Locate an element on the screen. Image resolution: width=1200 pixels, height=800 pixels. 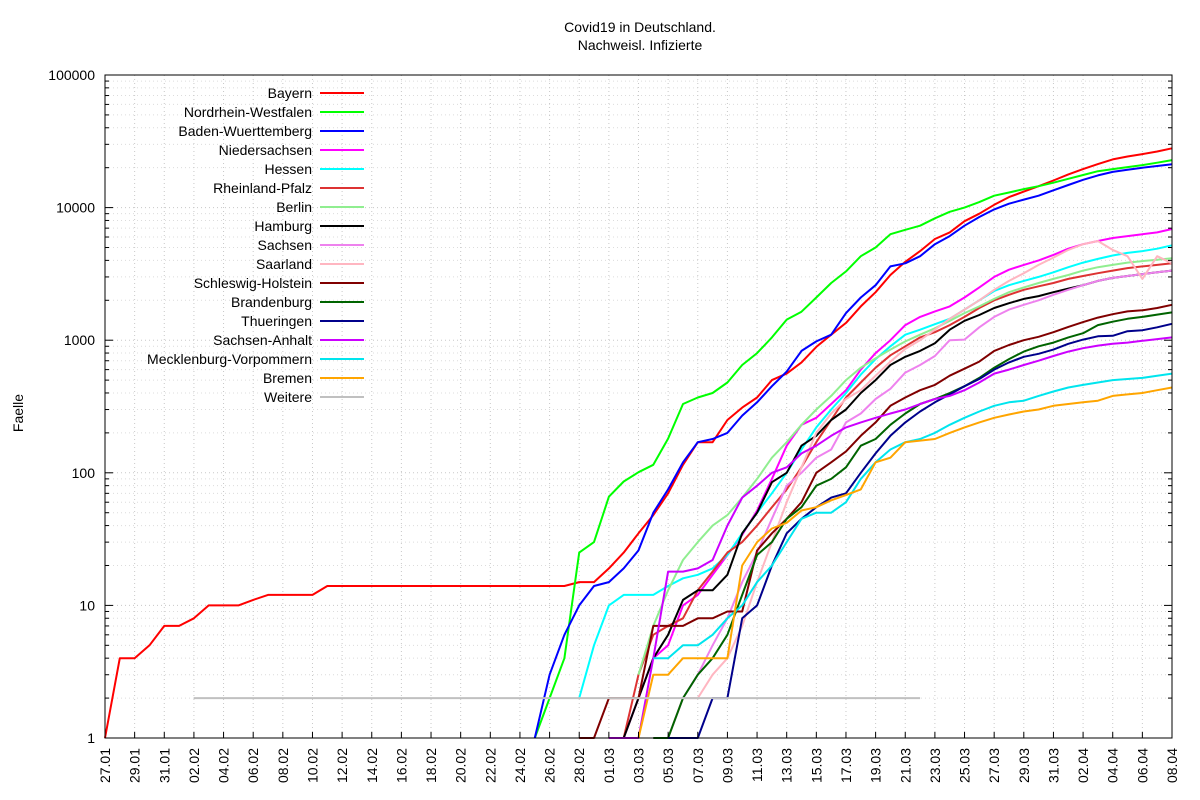
x-tick-label: 08.02 is located at coordinates (283, 765).